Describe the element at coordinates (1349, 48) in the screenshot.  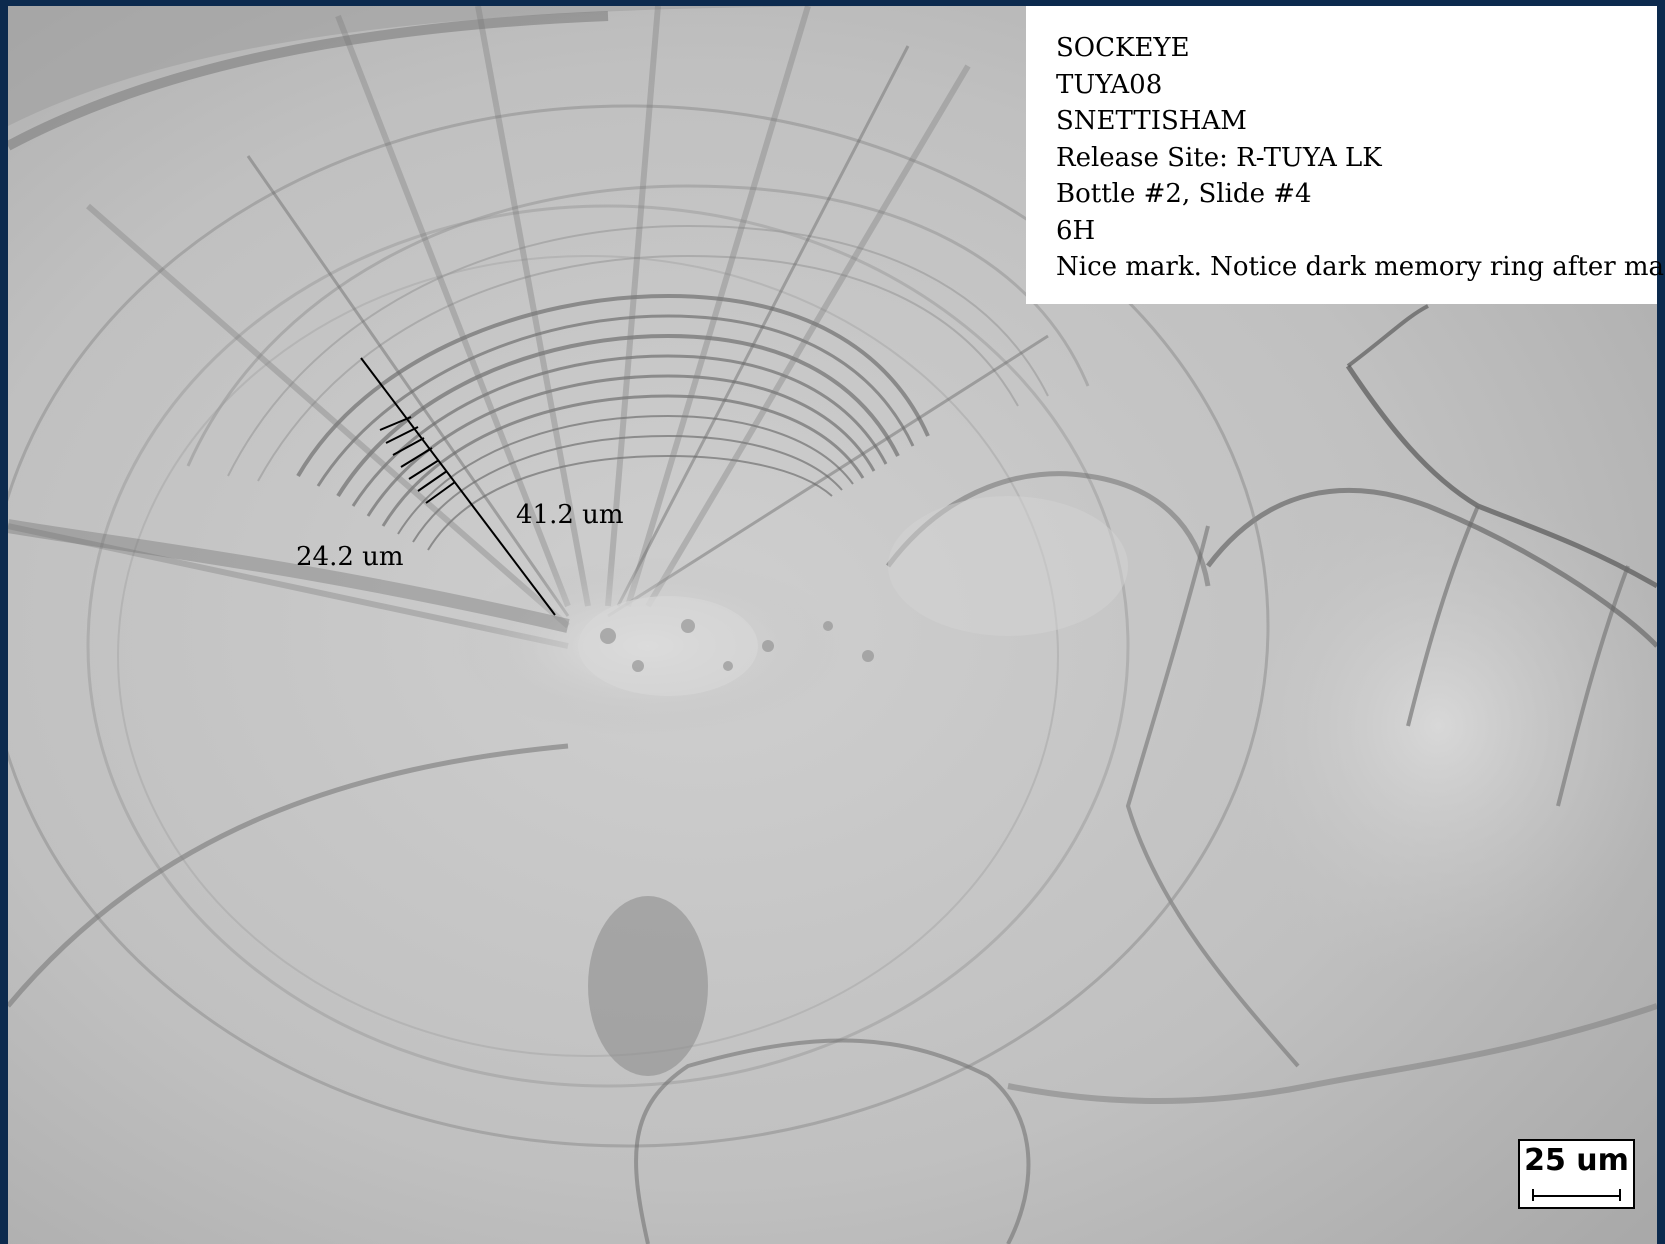
I see `info-species: SOCKEYE` at that location.